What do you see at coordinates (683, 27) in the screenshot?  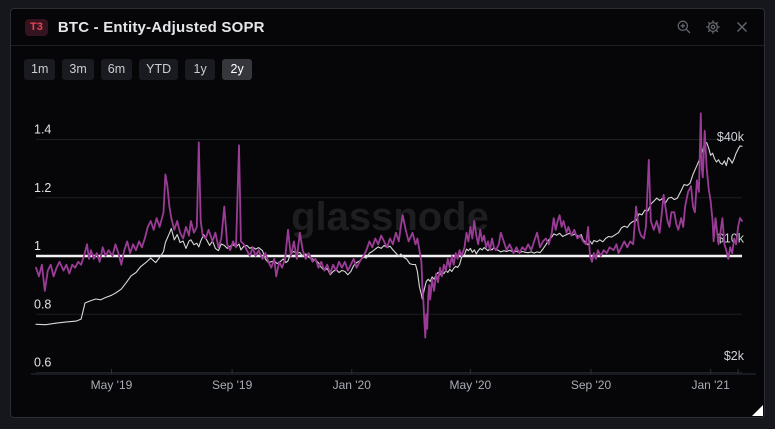 I see `zoom-in-icon` at bounding box center [683, 27].